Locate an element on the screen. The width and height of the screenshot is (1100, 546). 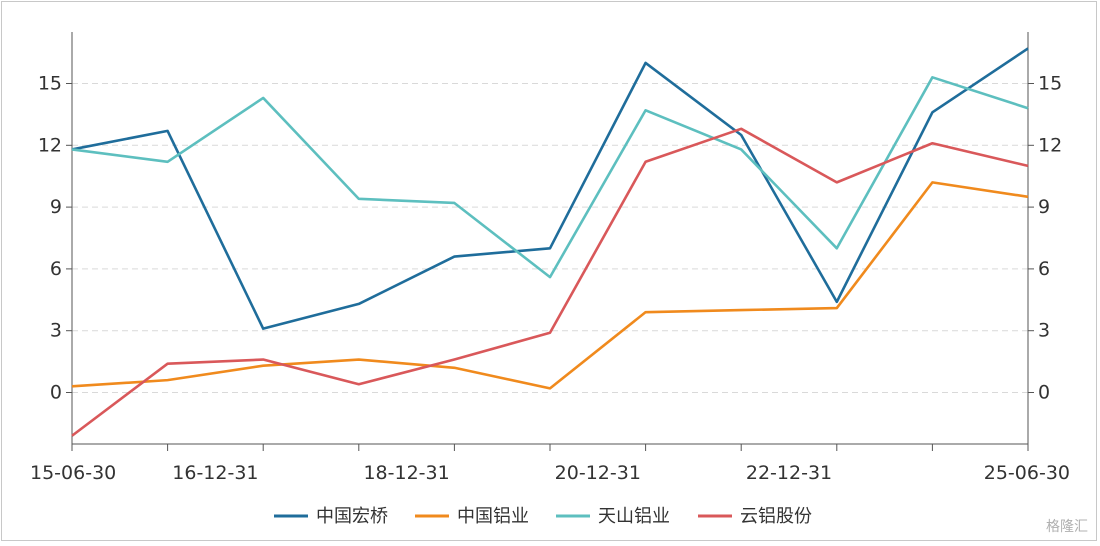
y-tick-label-right: 15 is located at coordinates (1050, 84).